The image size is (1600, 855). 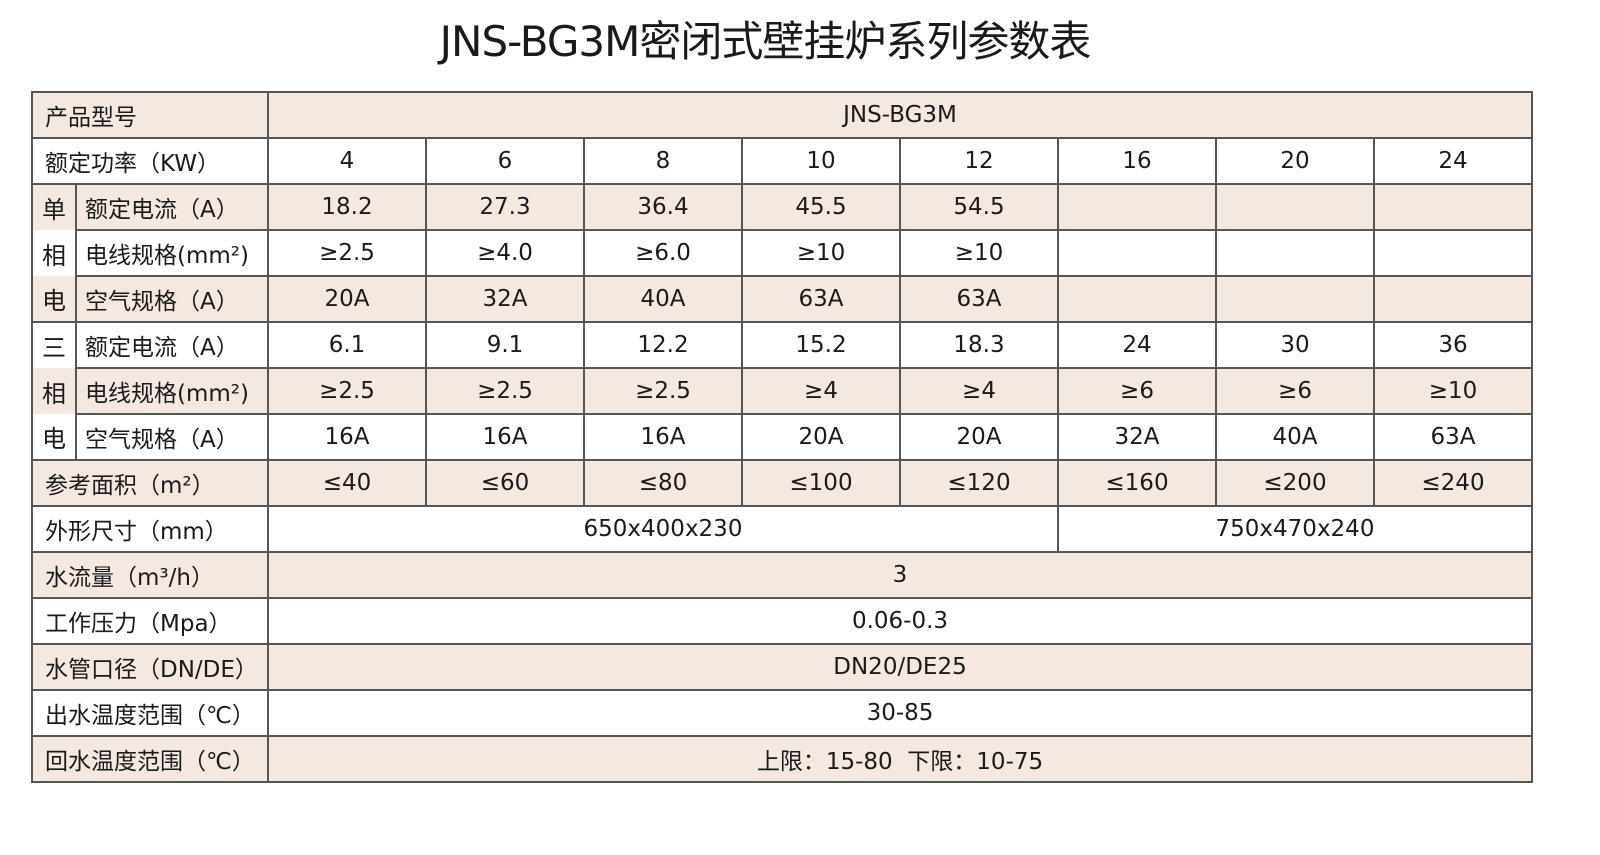 What do you see at coordinates (663, 345) in the screenshot?
I see `table-cell: 12.2` at bounding box center [663, 345].